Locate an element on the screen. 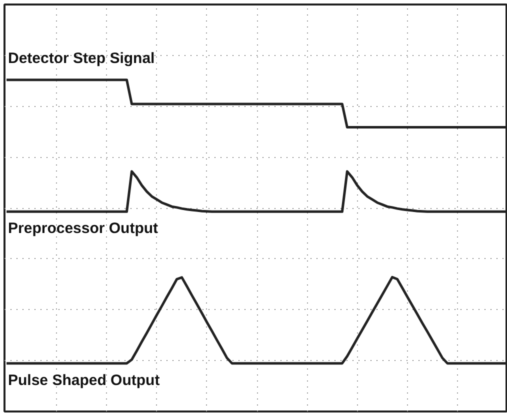 The image size is (507, 415). series-label: Pulse Shaped Output is located at coordinates (84, 380).